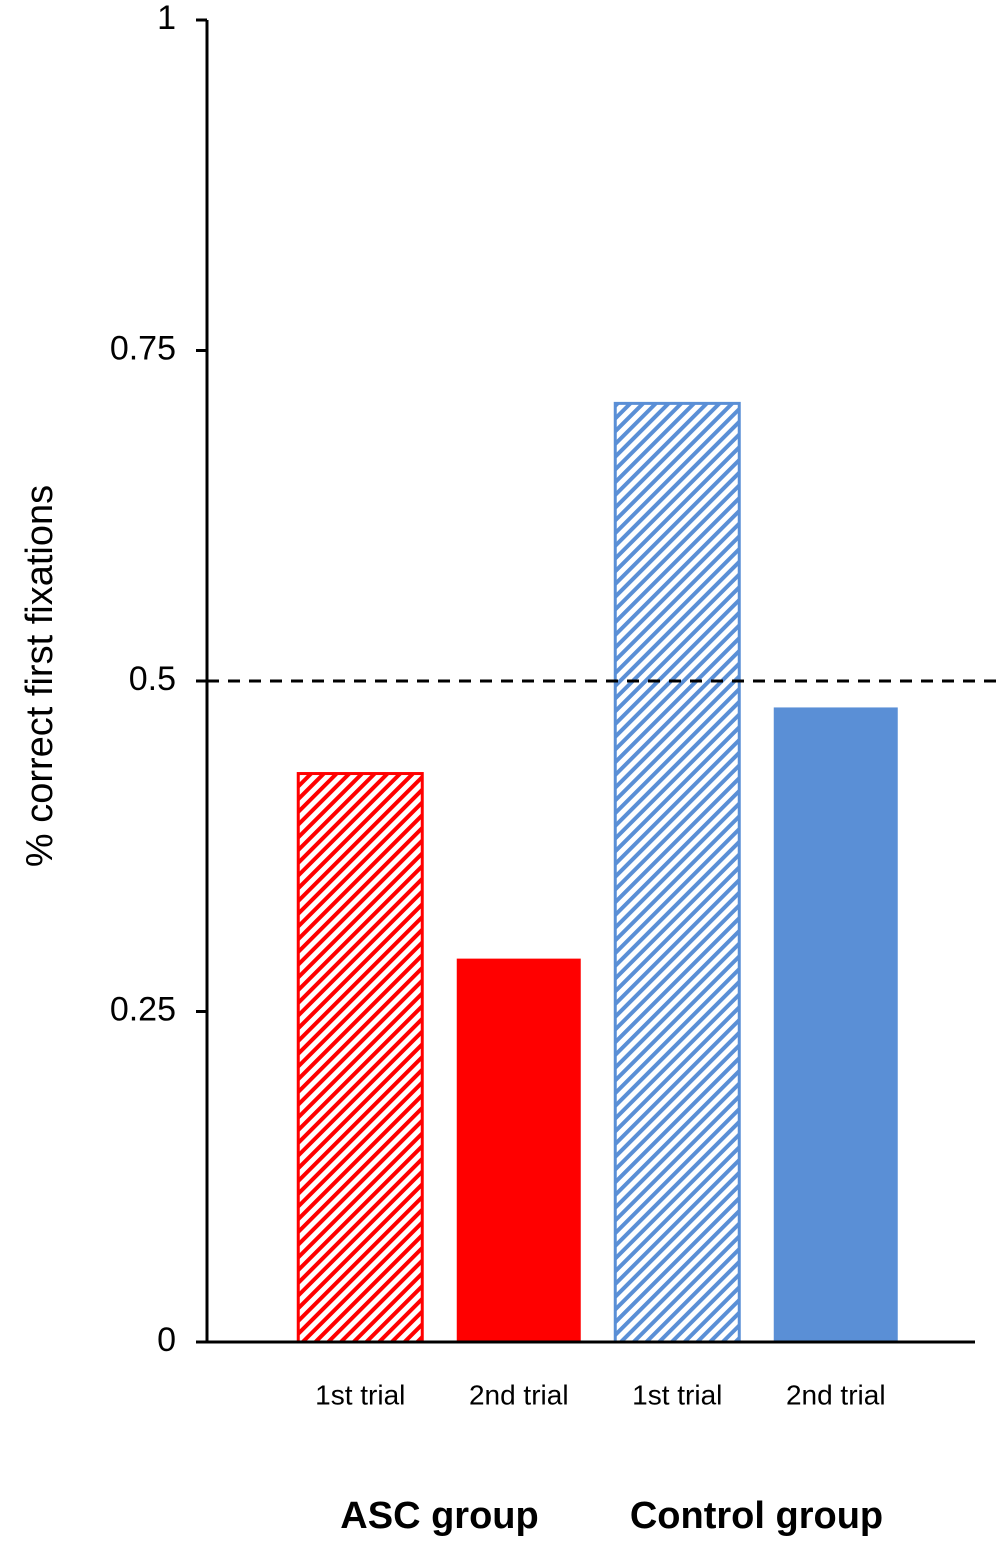 The image size is (1000, 1549). Describe the element at coordinates (166, 1340) in the screenshot. I see `y-tick-label: 0` at that location.